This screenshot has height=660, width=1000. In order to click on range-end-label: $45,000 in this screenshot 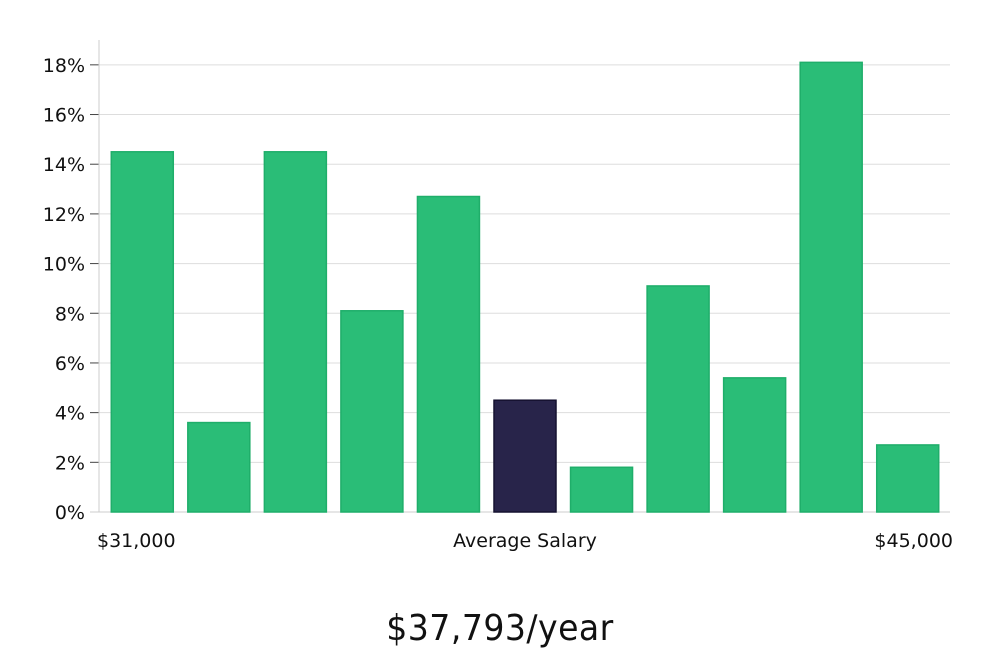, I will do `click(913, 541)`.